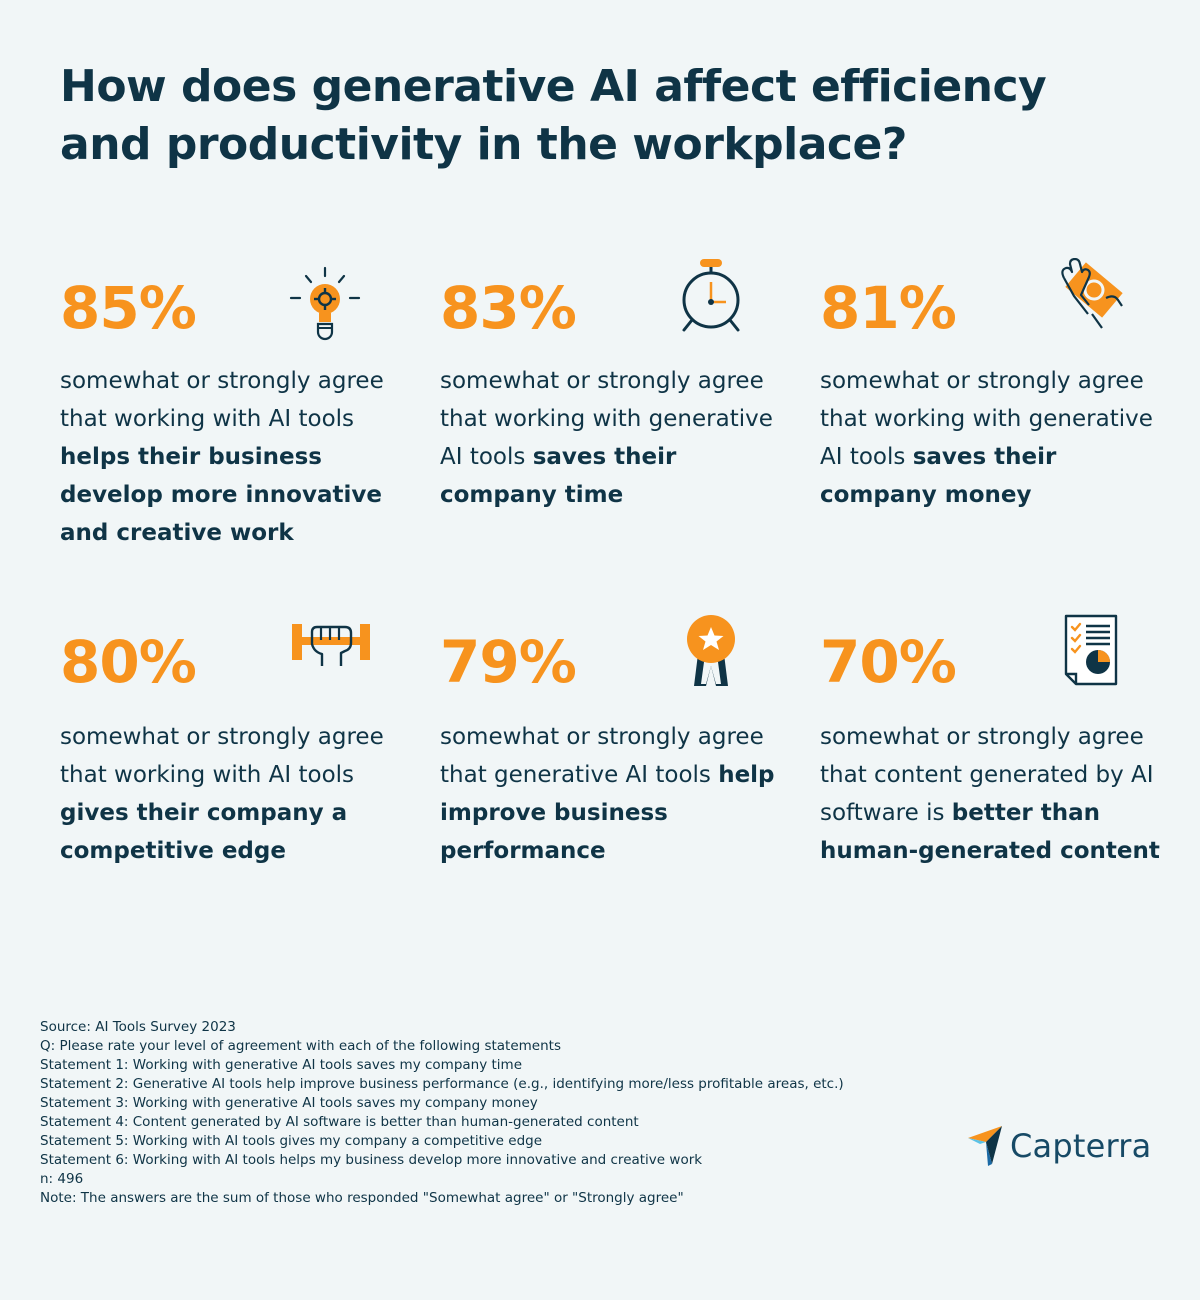  Describe the element at coordinates (331, 645) in the screenshot. I see `fist-dumbbell-icon` at that location.